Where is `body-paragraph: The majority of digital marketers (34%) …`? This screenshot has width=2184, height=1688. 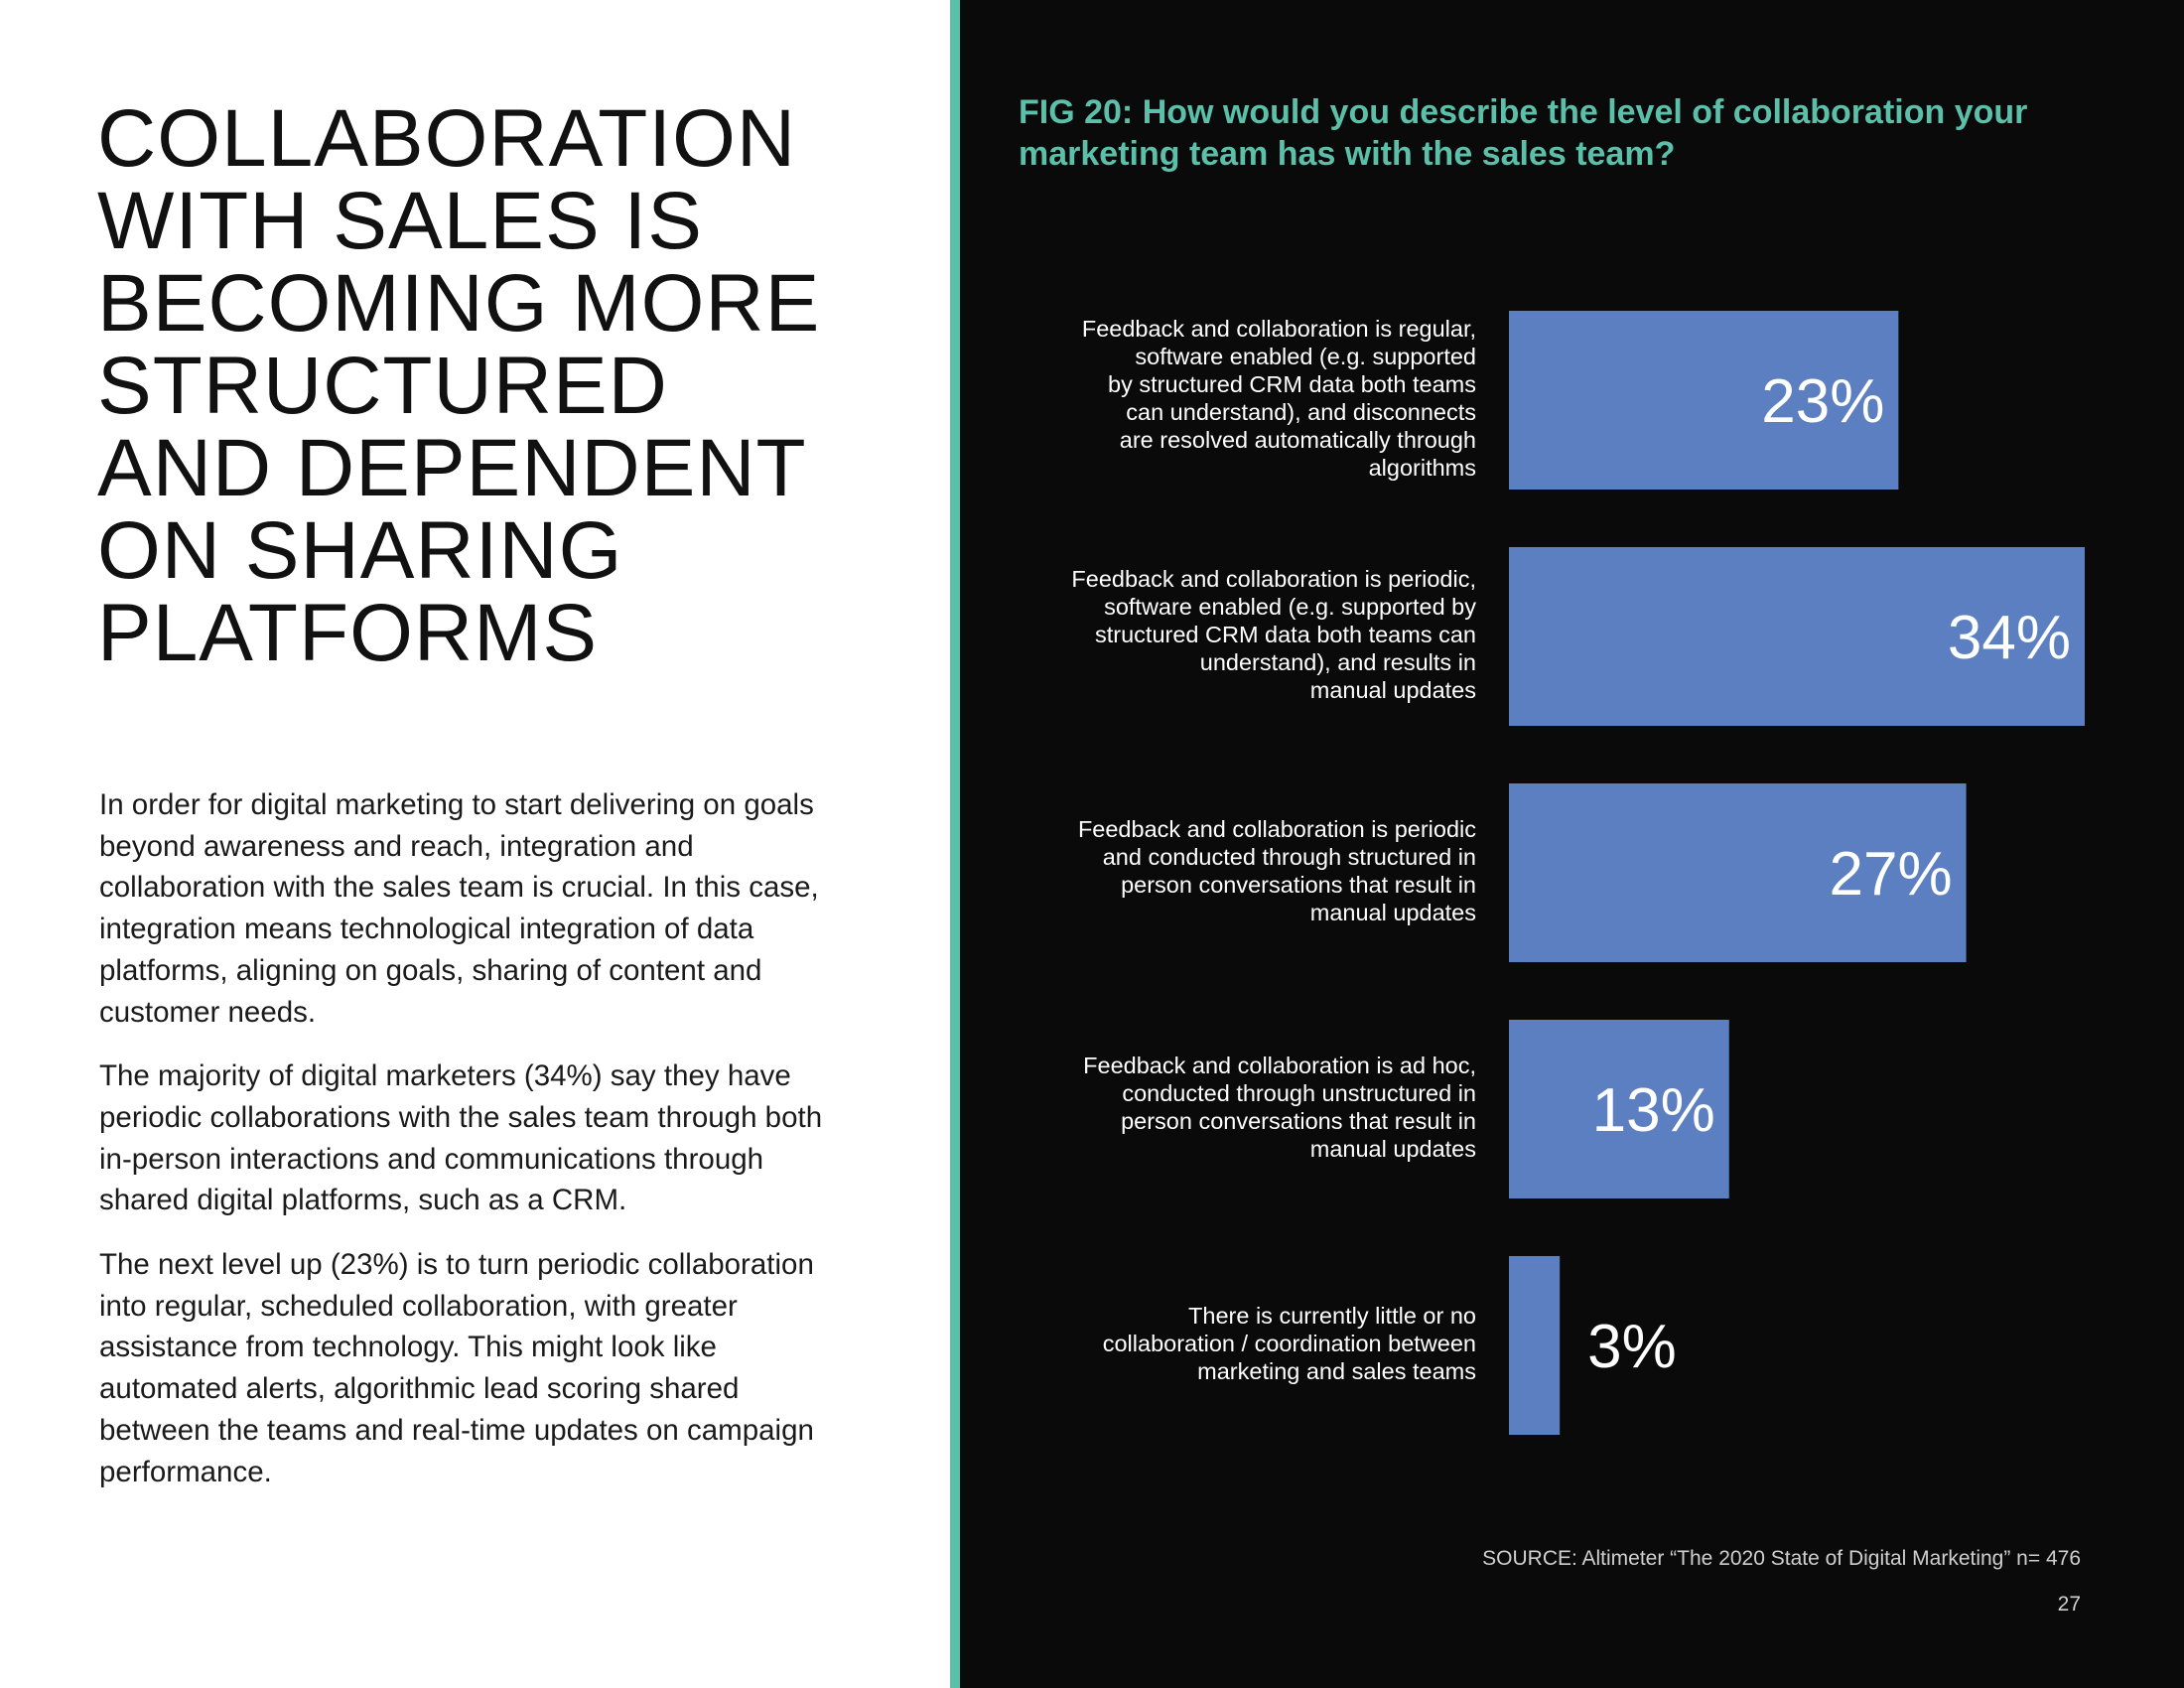
body-paragraph: The majority of digital marketers (34%) … is located at coordinates (461, 1138).